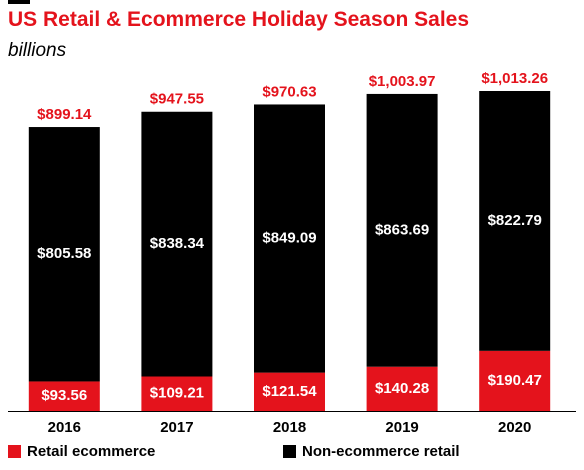 This screenshot has height=470, width=584. I want to click on x-tick-label-2019: 2019, so click(401, 427).